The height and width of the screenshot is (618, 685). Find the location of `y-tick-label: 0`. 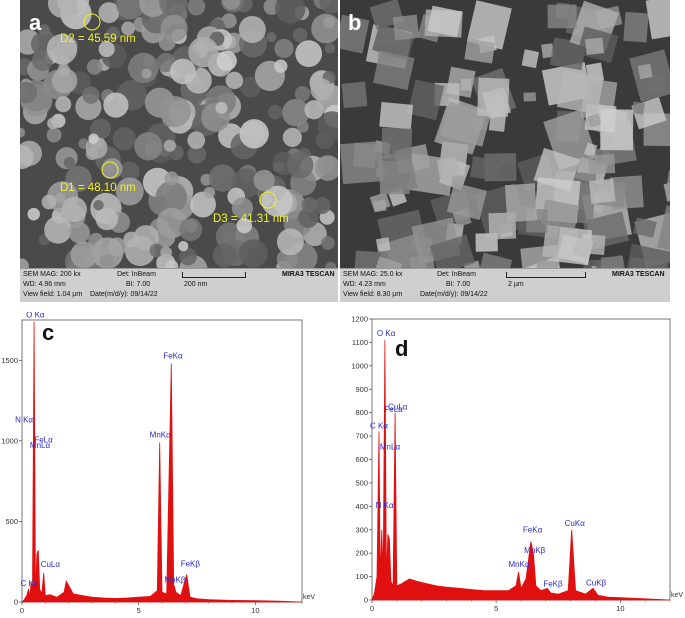

y-tick-label: 0 is located at coordinates (366, 600).